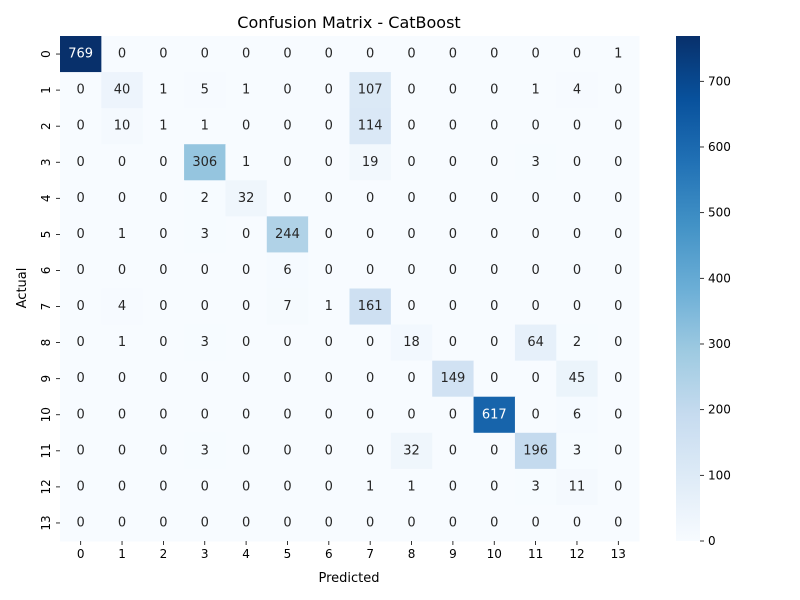 This screenshot has height=600, width=800. I want to click on cell-value-0-0: 769, so click(80, 54).